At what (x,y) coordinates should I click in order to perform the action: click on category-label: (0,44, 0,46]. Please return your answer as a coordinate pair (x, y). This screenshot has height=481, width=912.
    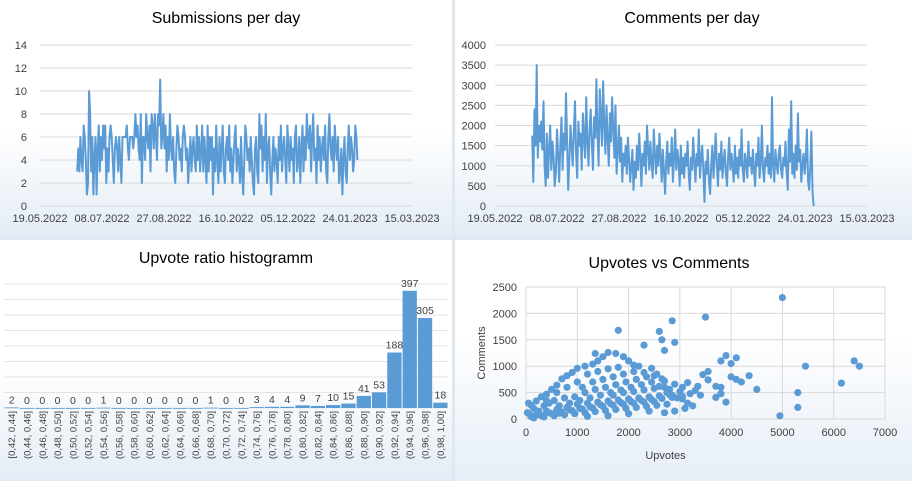
    Looking at the image, I should click on (27, 435).